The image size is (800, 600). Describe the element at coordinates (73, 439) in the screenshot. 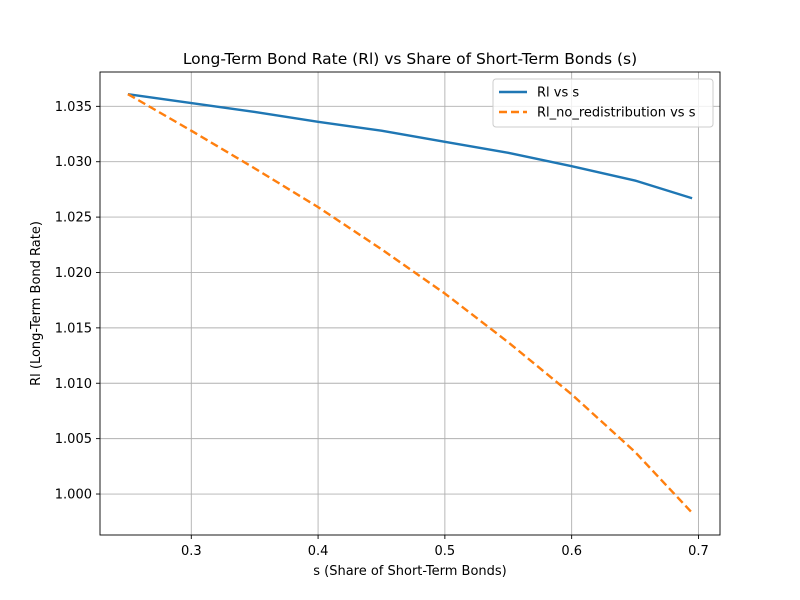

I see `y-tick-label: 1.005` at that location.